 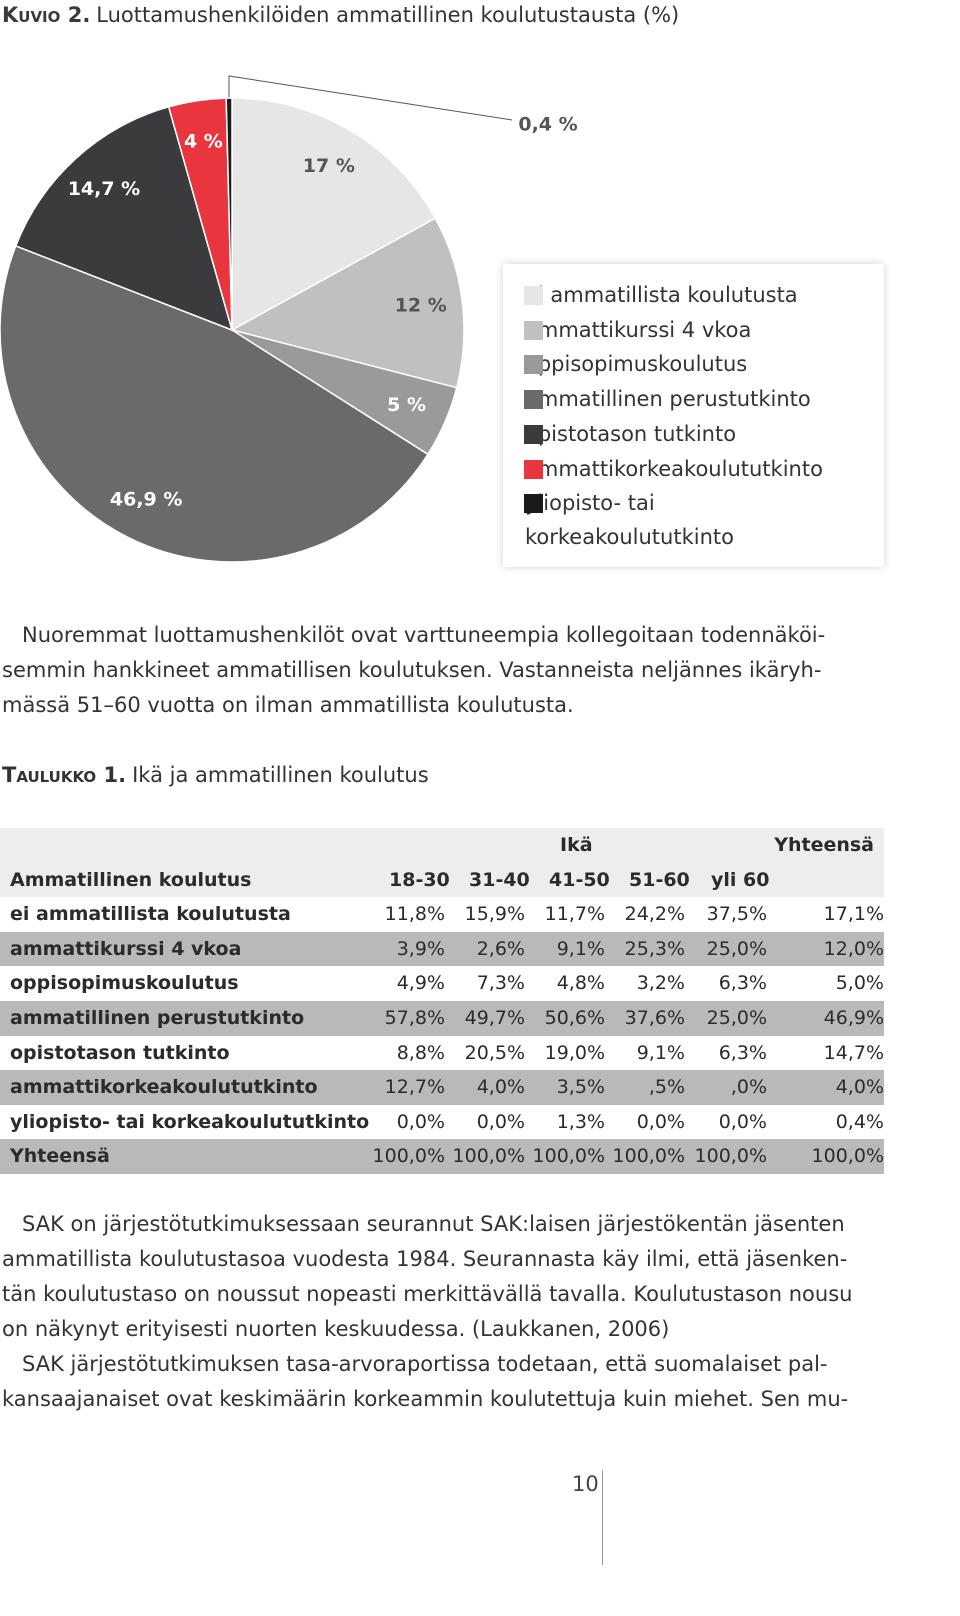 I want to click on cell-value: 5,0%, so click(x=859, y=983).